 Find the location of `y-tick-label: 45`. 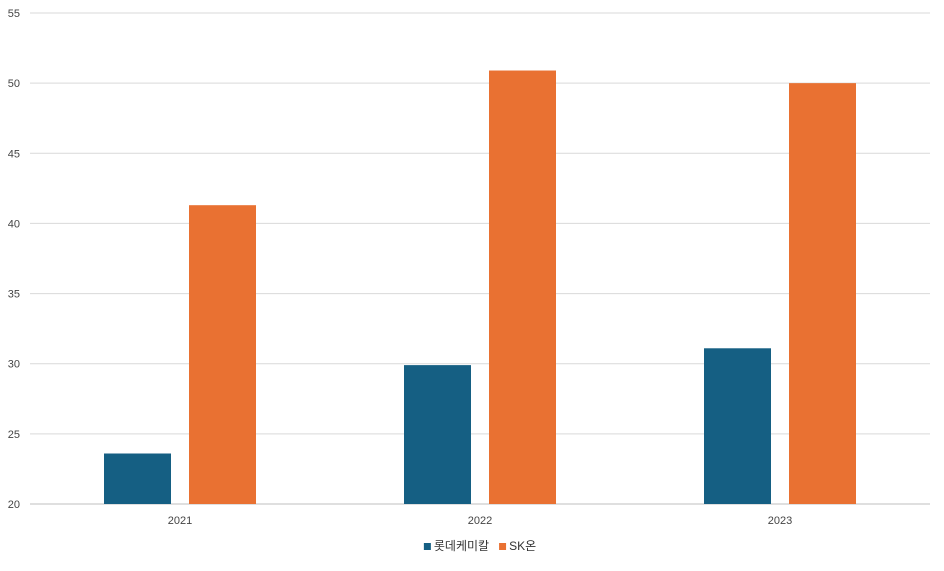

y-tick-label: 45 is located at coordinates (14, 154).